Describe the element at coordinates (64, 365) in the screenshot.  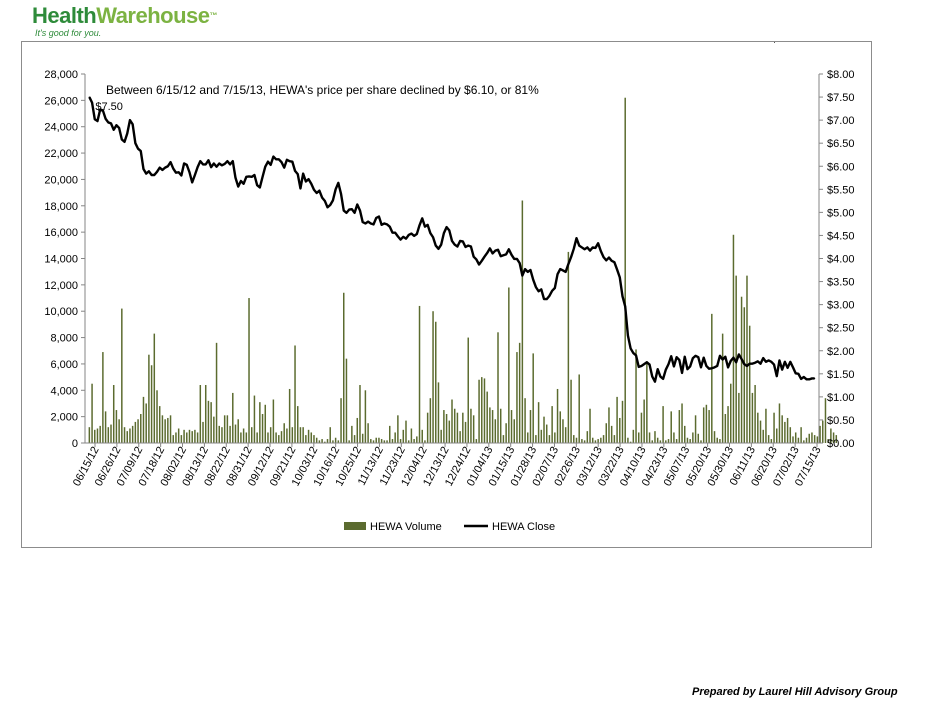
I see `left-tick-label: 6,000` at that location.